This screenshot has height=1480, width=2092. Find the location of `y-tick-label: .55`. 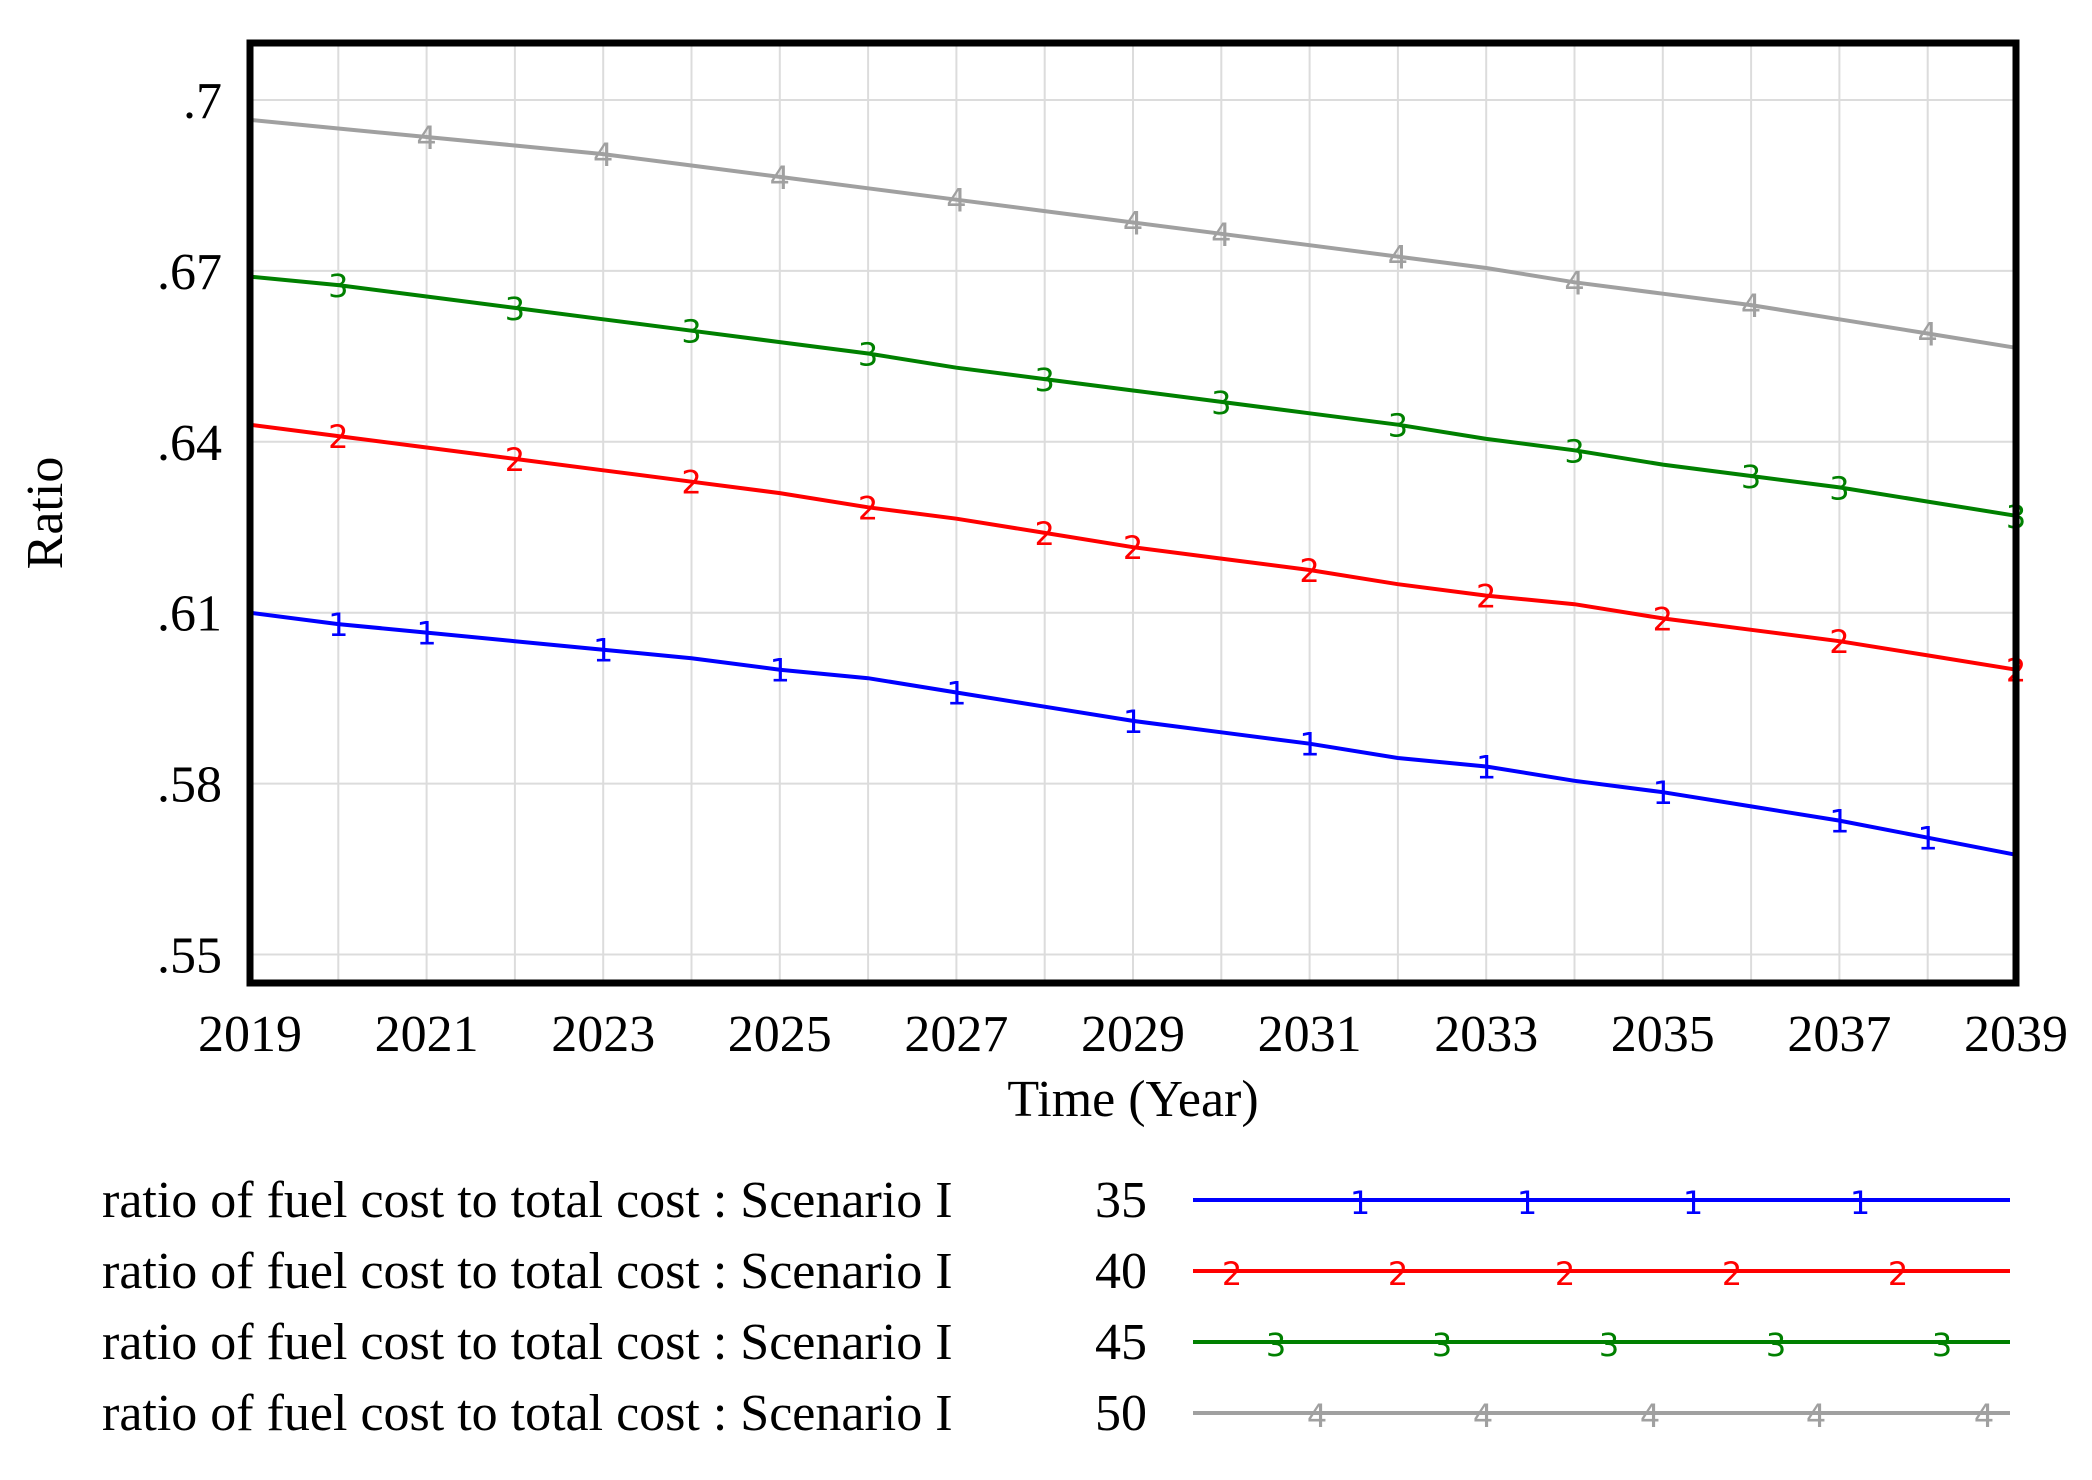

y-tick-label: .55 is located at coordinates (189, 956).